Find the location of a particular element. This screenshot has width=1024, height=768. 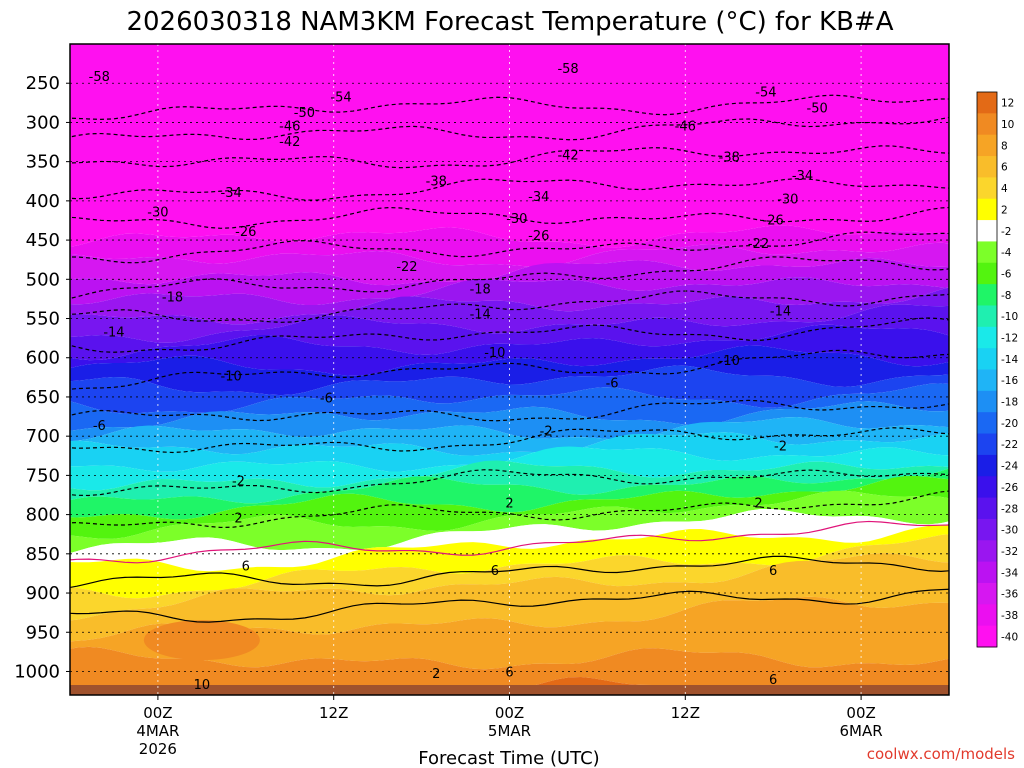

x-tick-label: 12Z is located at coordinates (685, 713).